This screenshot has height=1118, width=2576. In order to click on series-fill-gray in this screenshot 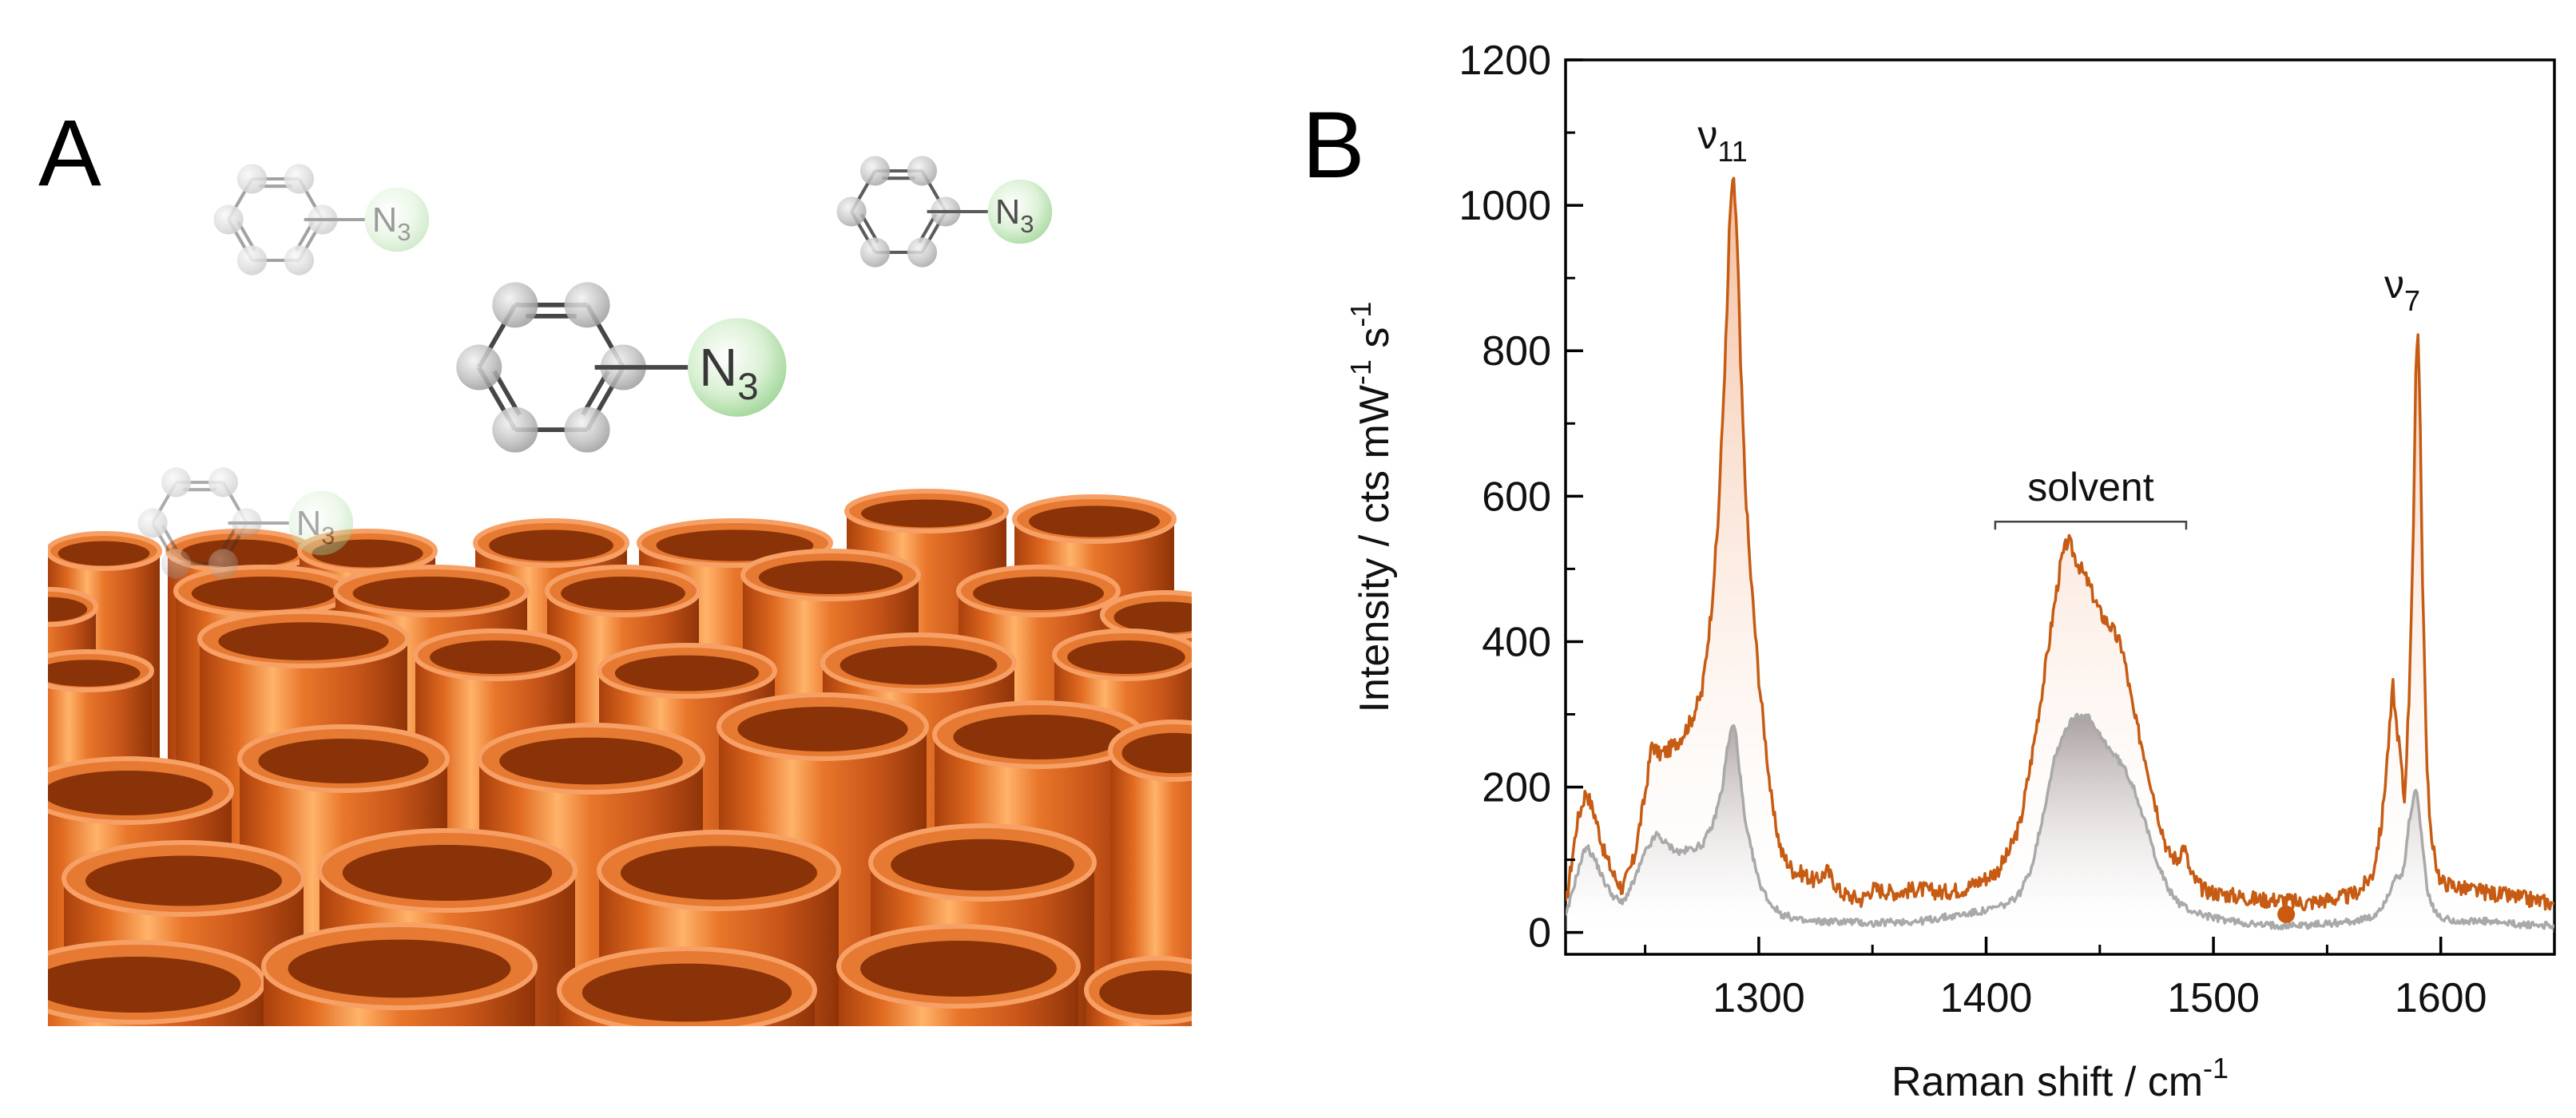, I will do `click(2060, 823)`.